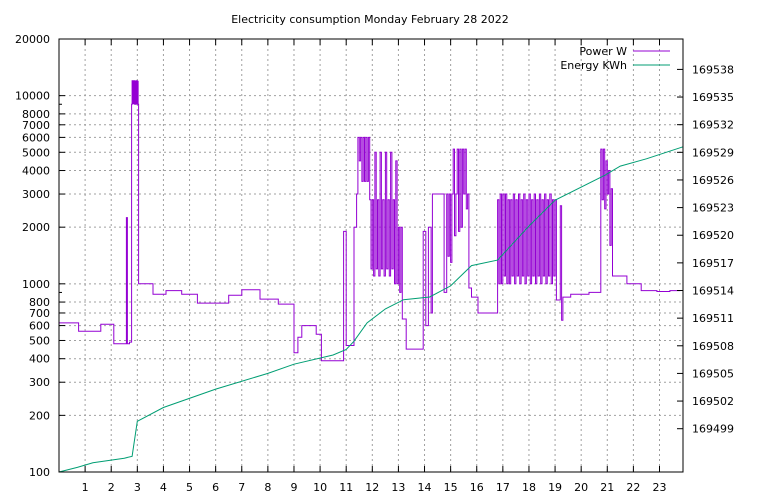 Image resolution: width=768 pixels, height=500 pixels. I want to click on y-tick-label: 200, so click(39, 415).